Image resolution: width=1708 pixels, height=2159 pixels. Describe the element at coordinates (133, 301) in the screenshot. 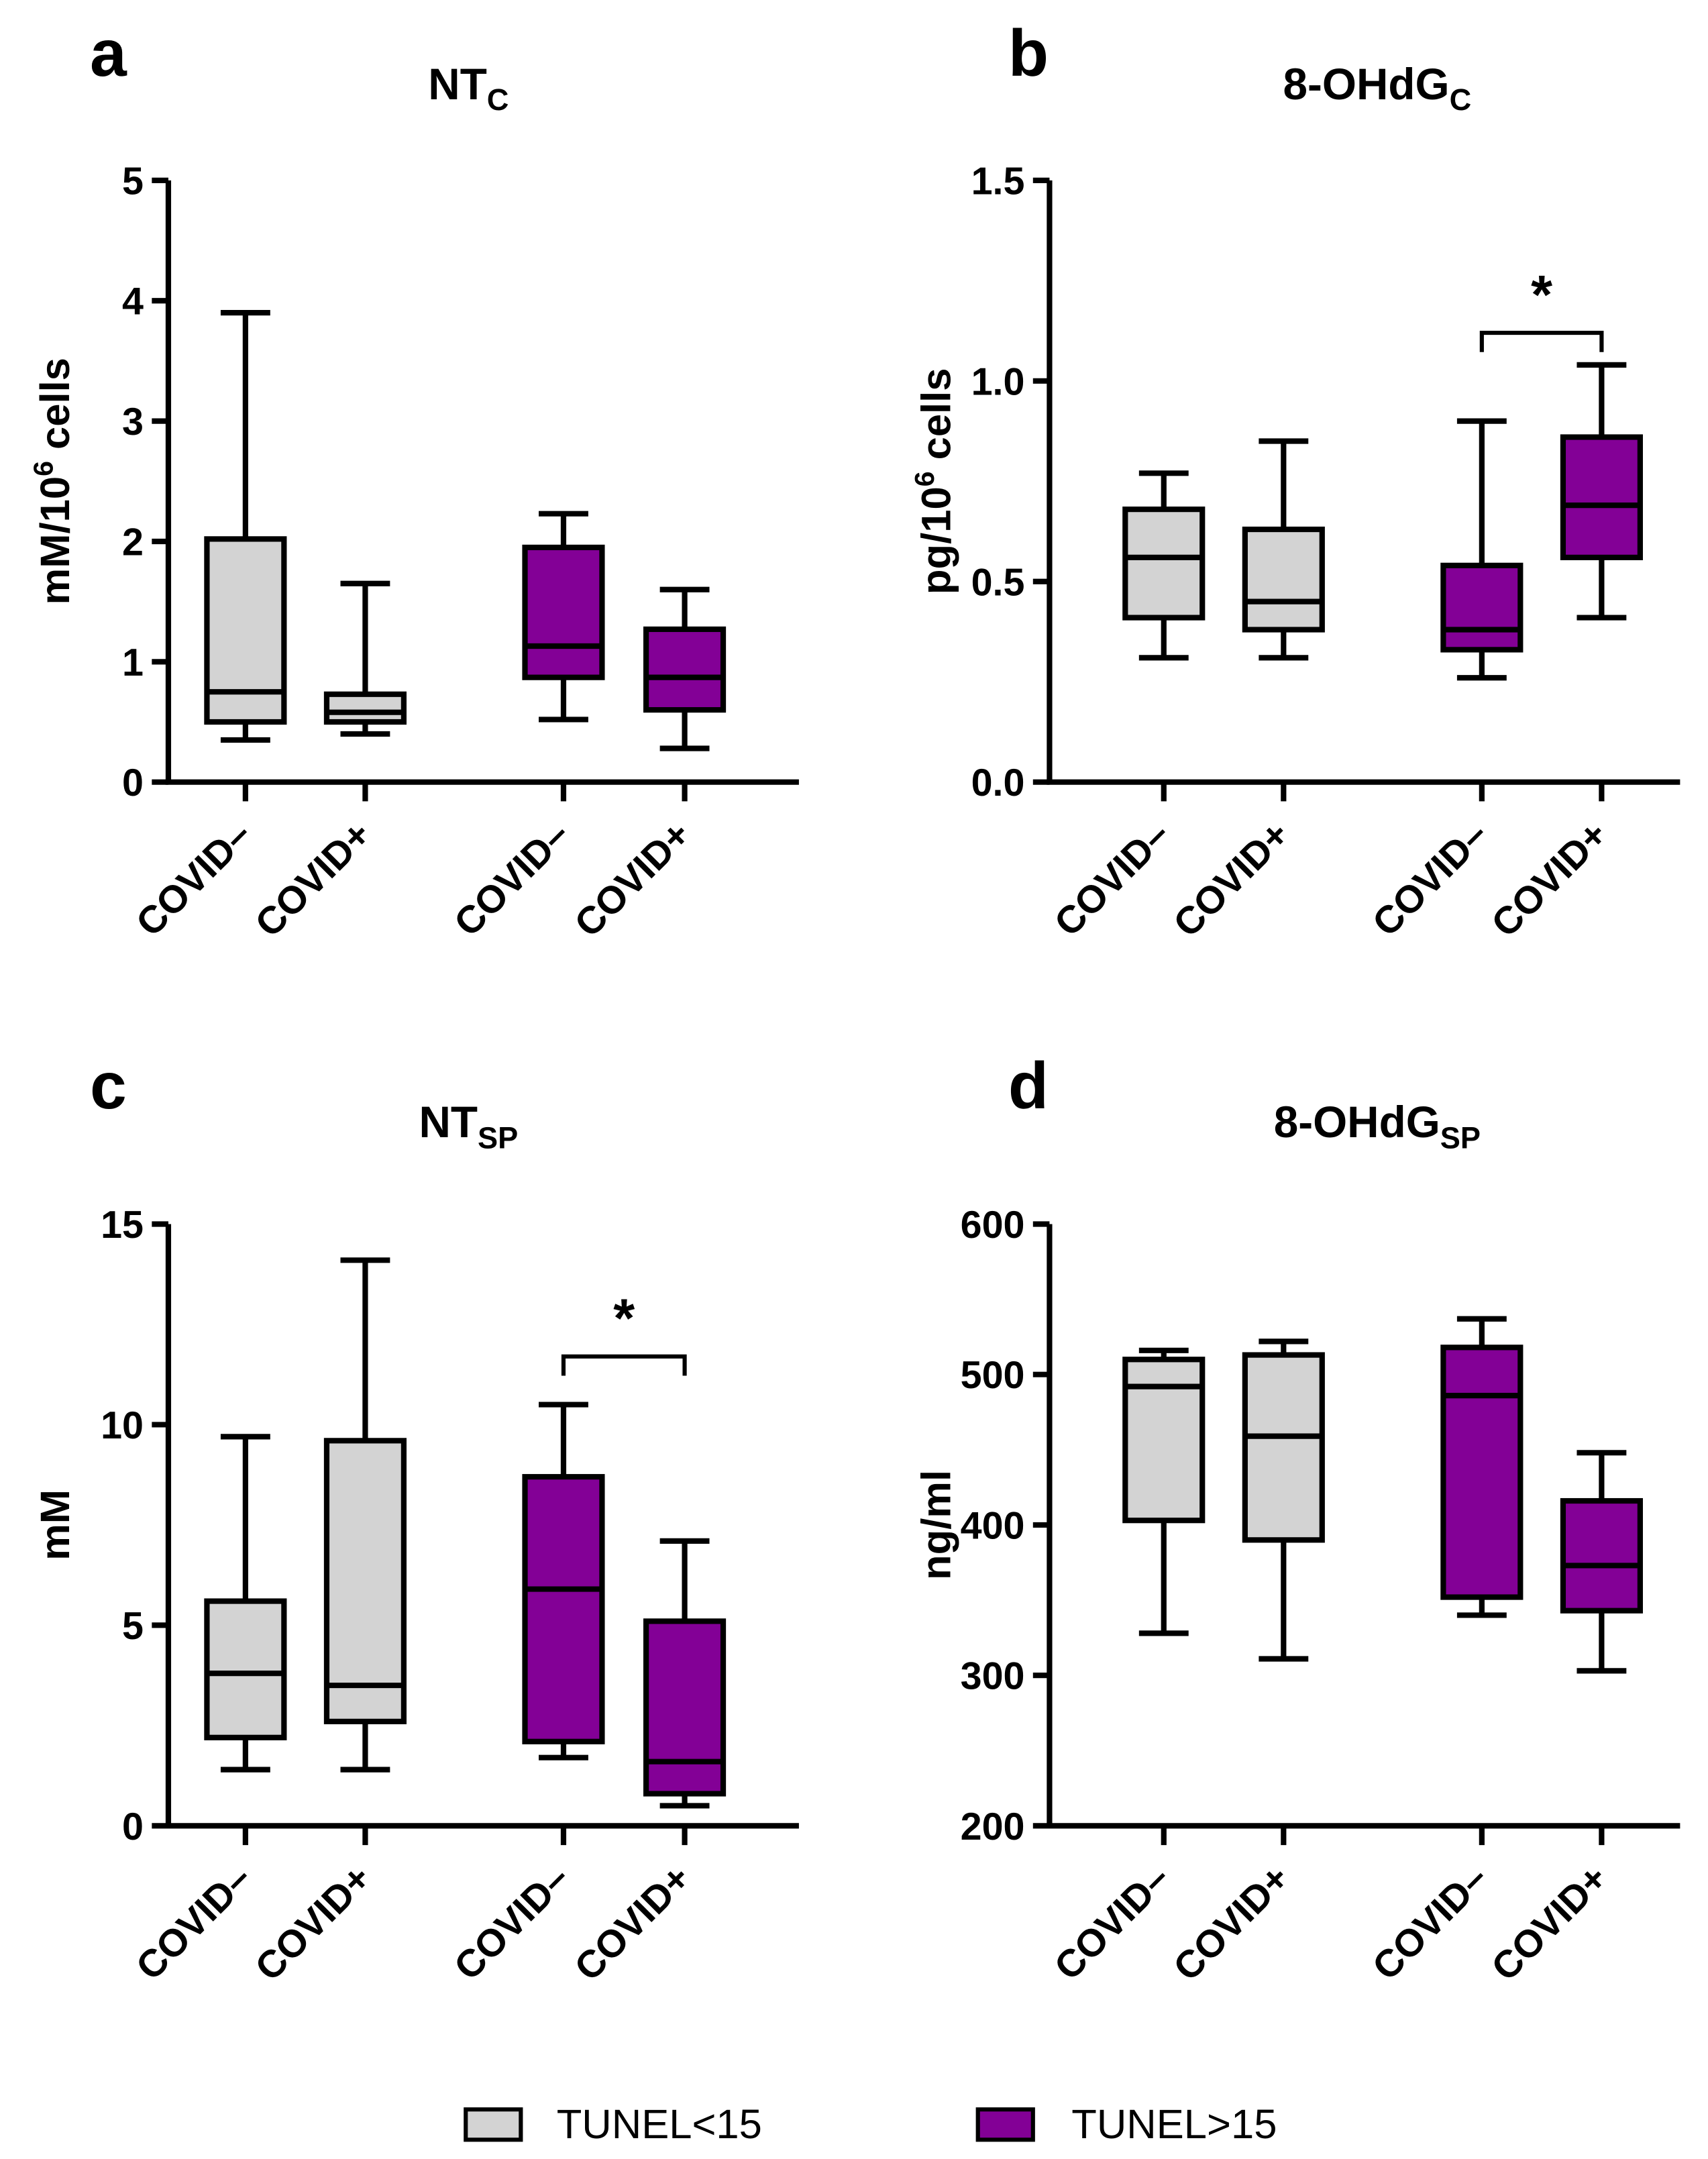

I see `y-tick-label: 4` at that location.